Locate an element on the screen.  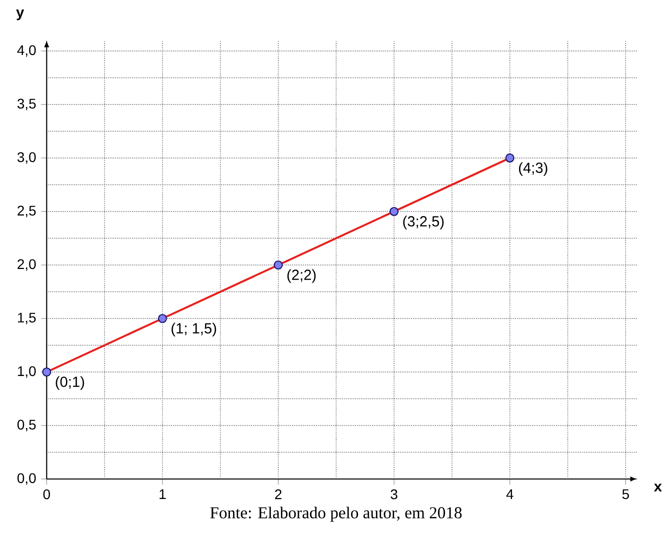
y-tick-label: 3,0 is located at coordinates (26, 158).